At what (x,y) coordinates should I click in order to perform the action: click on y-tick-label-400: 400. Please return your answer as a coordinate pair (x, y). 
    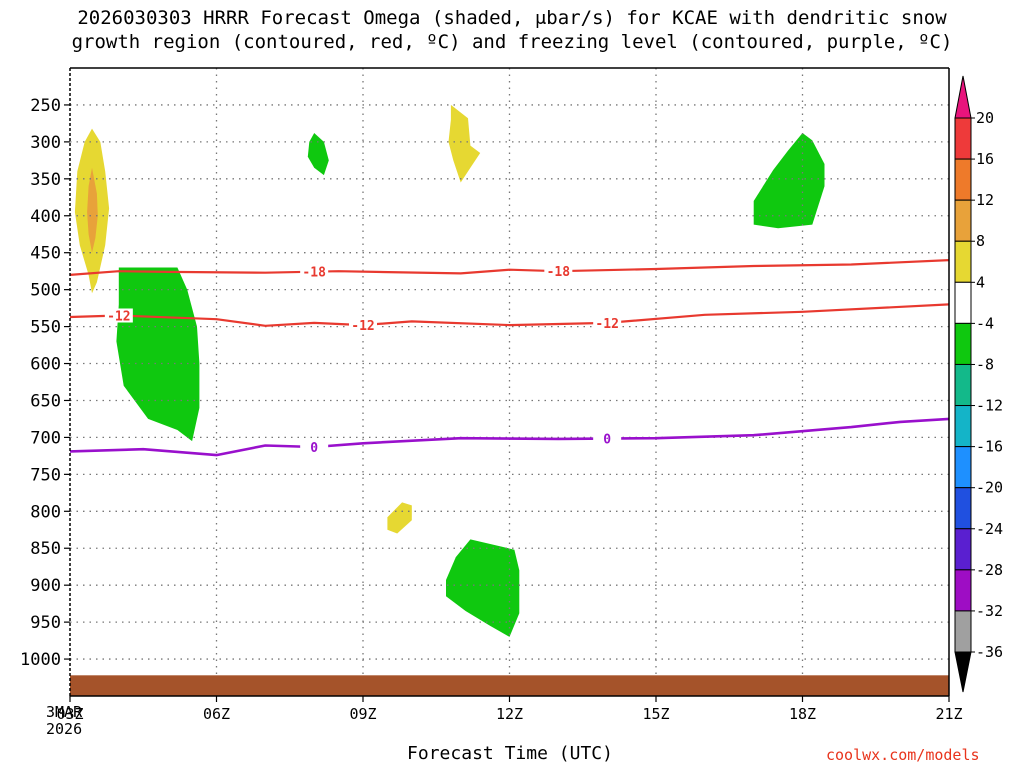
    Looking at the image, I should click on (45, 217).